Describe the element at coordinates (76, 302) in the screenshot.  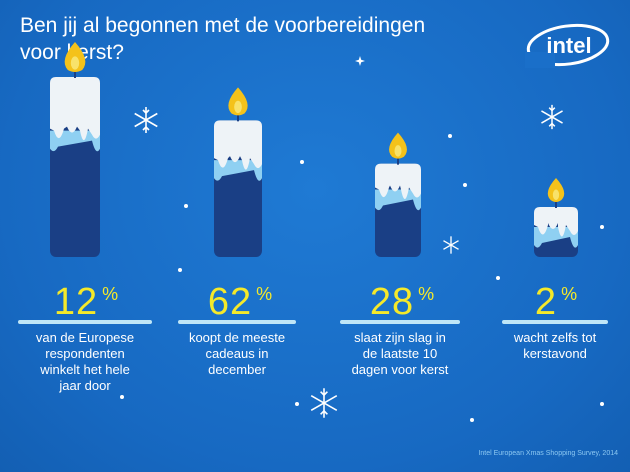
I see `percent-value-1: 12` at that location.